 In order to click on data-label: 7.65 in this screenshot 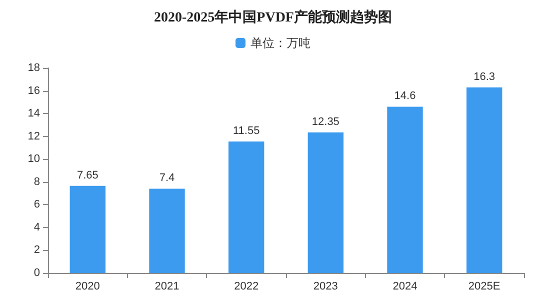, I will do `click(87, 175)`.